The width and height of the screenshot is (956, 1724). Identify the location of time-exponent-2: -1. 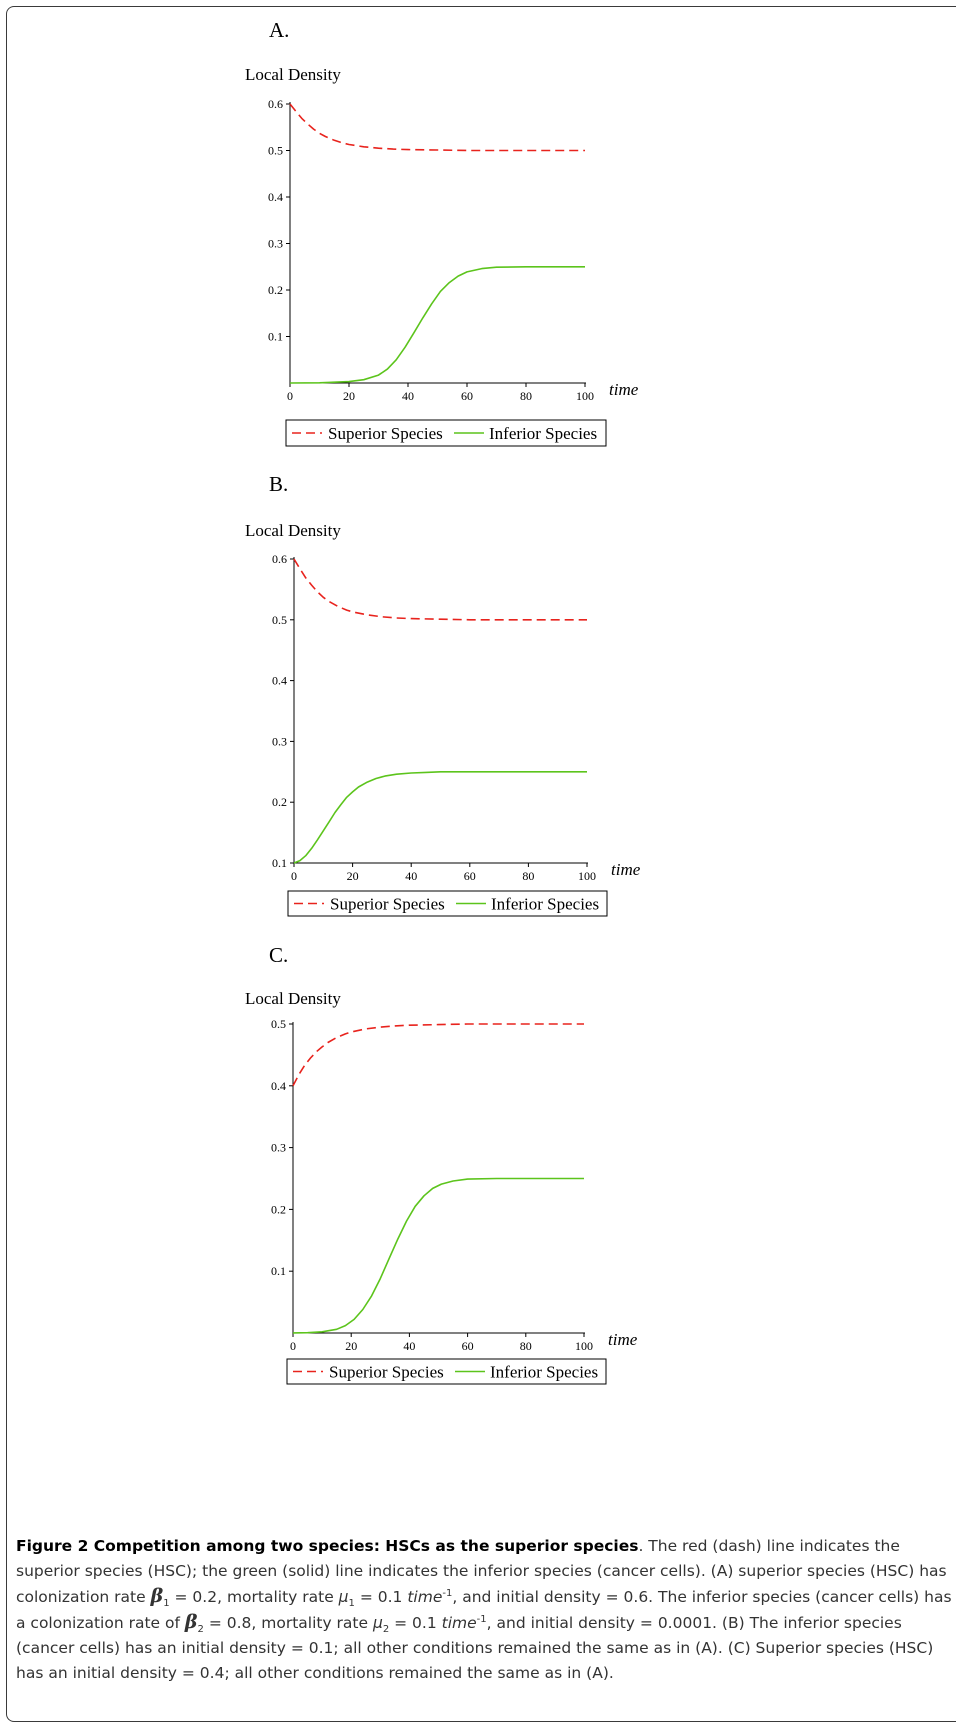
(481, 1619).